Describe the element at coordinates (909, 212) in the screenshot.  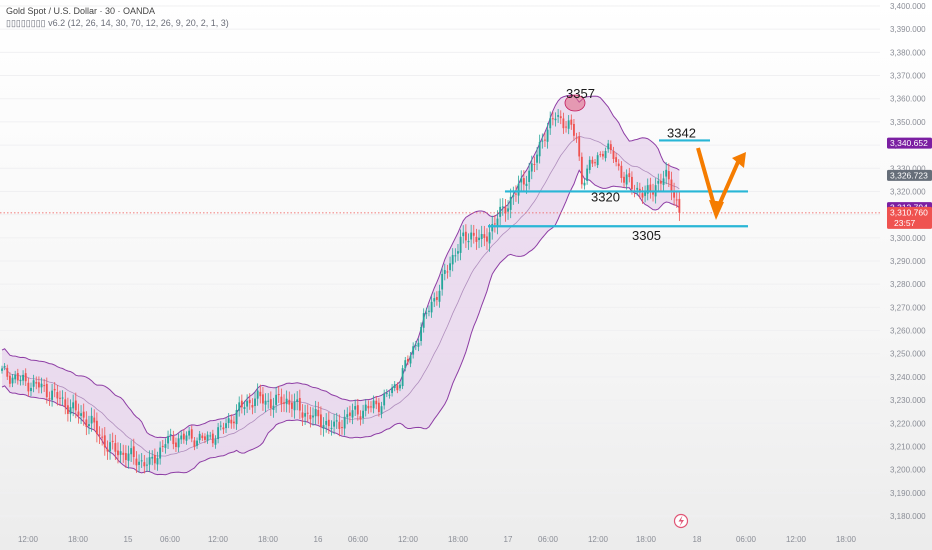
I see `price-tag-label: 3,310.760` at that location.